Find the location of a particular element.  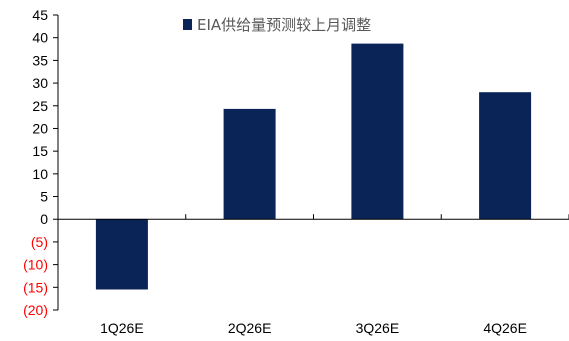

x-tick-label: 3Q26E is located at coordinates (378, 328).